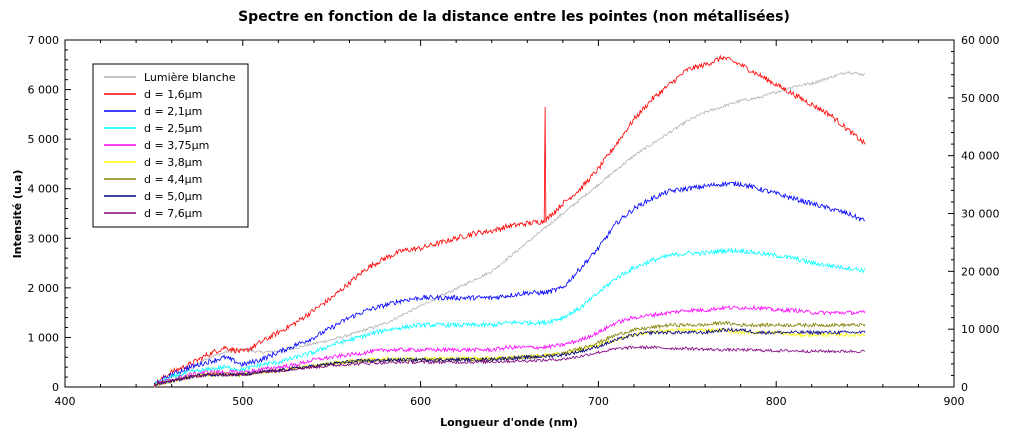 The width and height of the screenshot is (1029, 440). I want to click on y2-tick-label: 30 000, so click(980, 214).